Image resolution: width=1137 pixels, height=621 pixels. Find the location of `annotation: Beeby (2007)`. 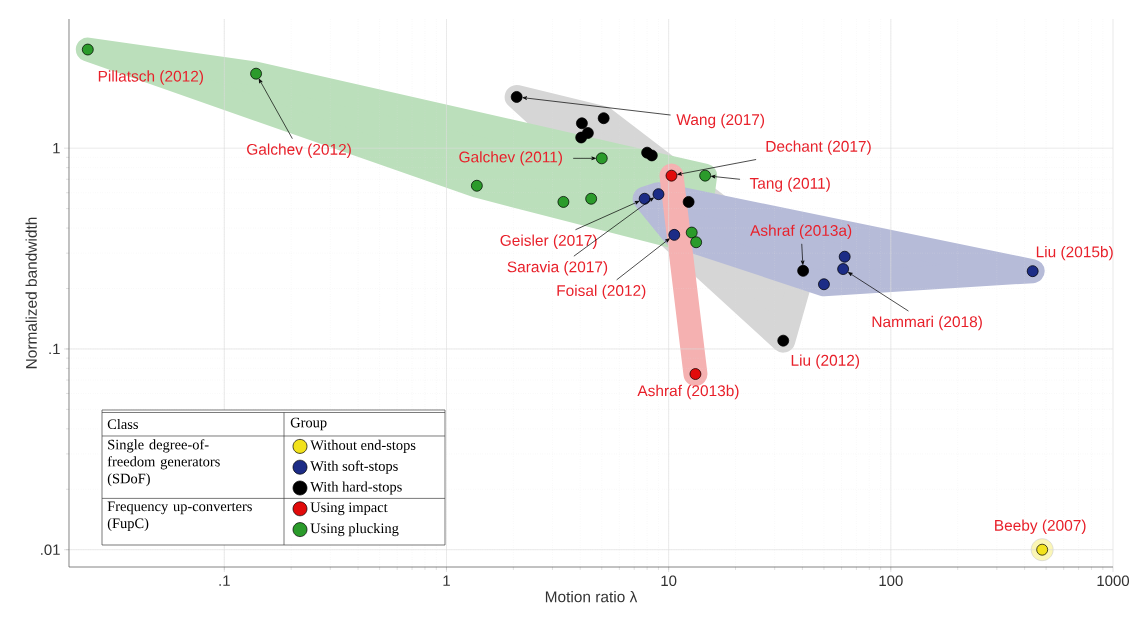

annotation: Beeby (2007) is located at coordinates (1040, 526).